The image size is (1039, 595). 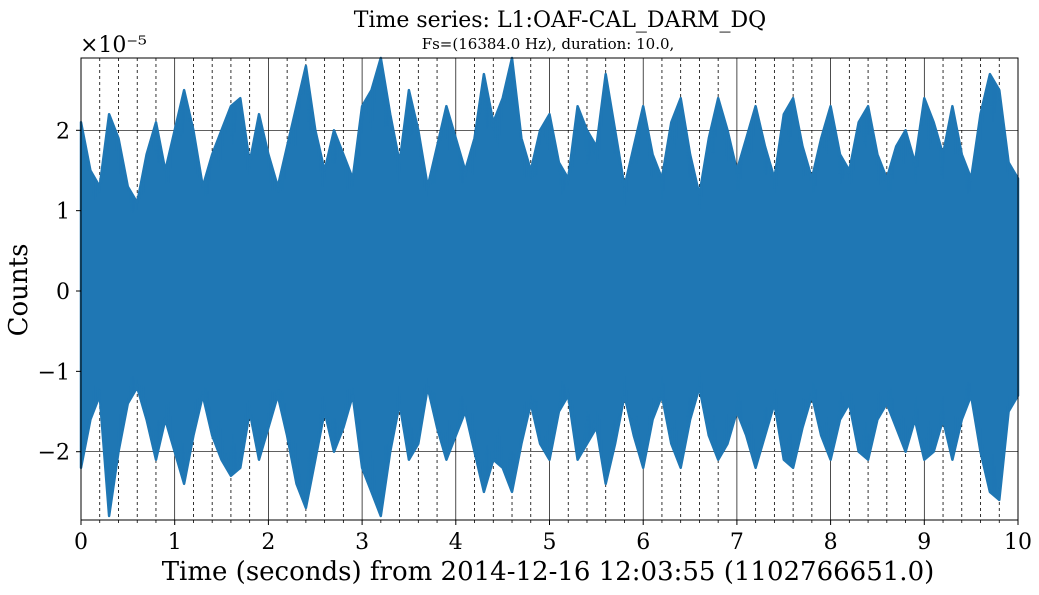 What do you see at coordinates (54, 453) in the screenshot?
I see `y-tick-label: −2` at bounding box center [54, 453].